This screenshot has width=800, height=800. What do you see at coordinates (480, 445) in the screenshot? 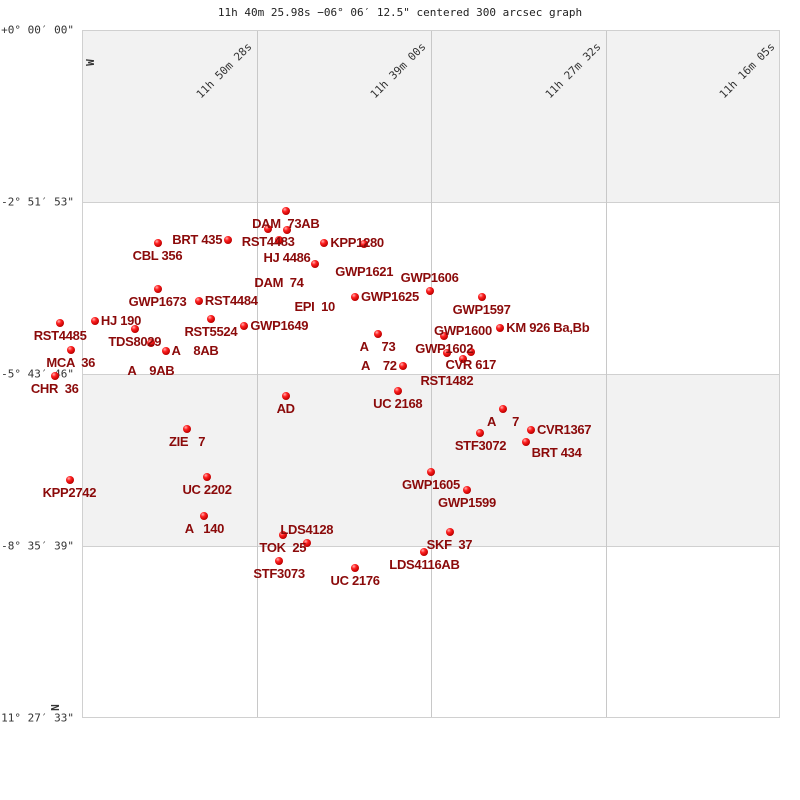
I see `star-label: STF3072` at bounding box center [480, 445].